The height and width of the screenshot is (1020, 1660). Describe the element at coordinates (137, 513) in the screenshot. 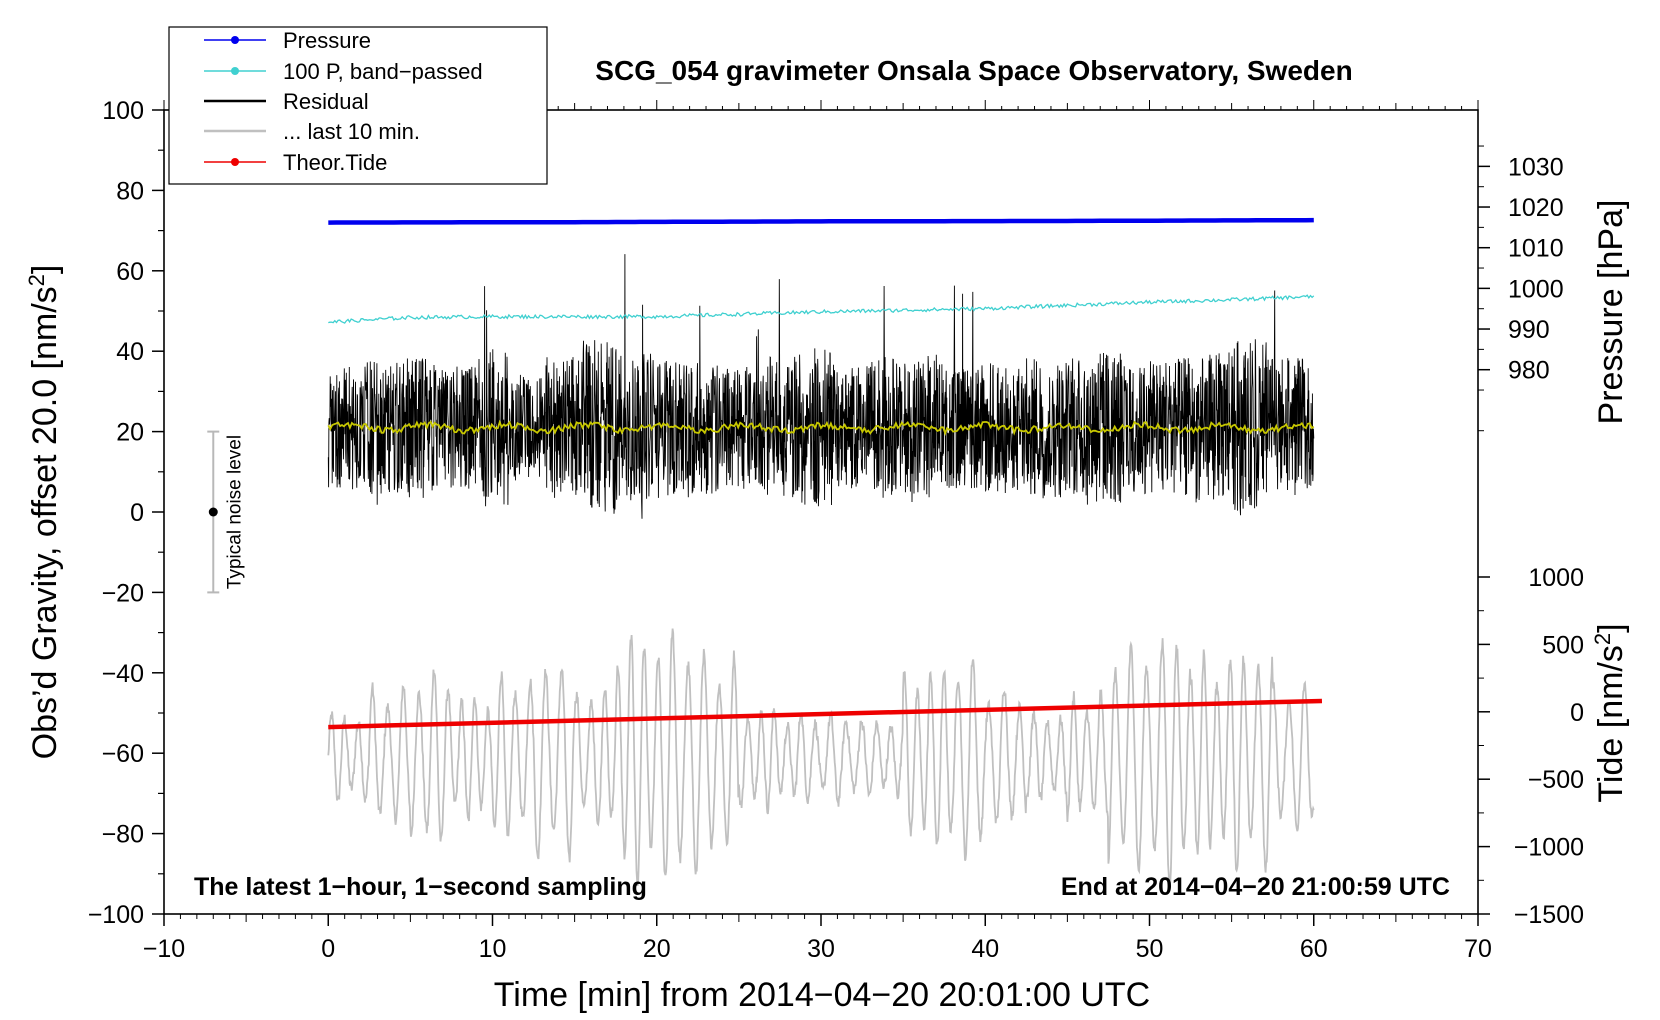

I see `y-tick-label: 0` at that location.